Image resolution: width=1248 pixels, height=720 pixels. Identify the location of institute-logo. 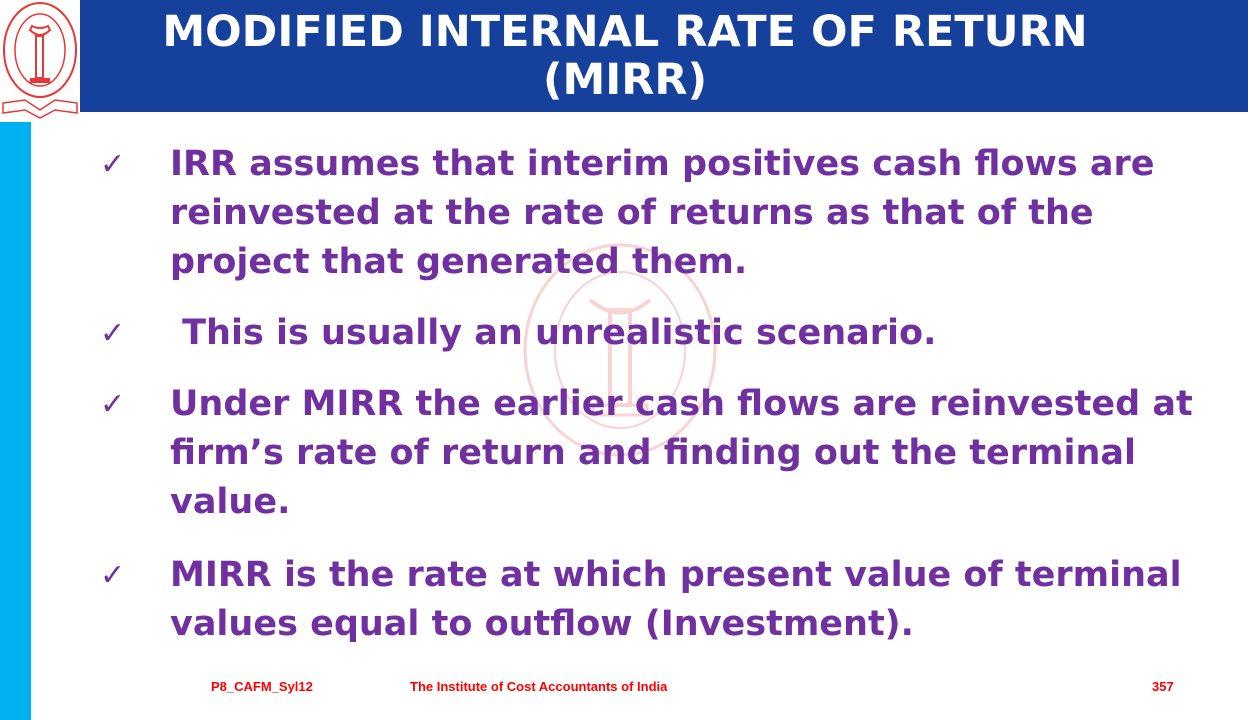
(40, 60).